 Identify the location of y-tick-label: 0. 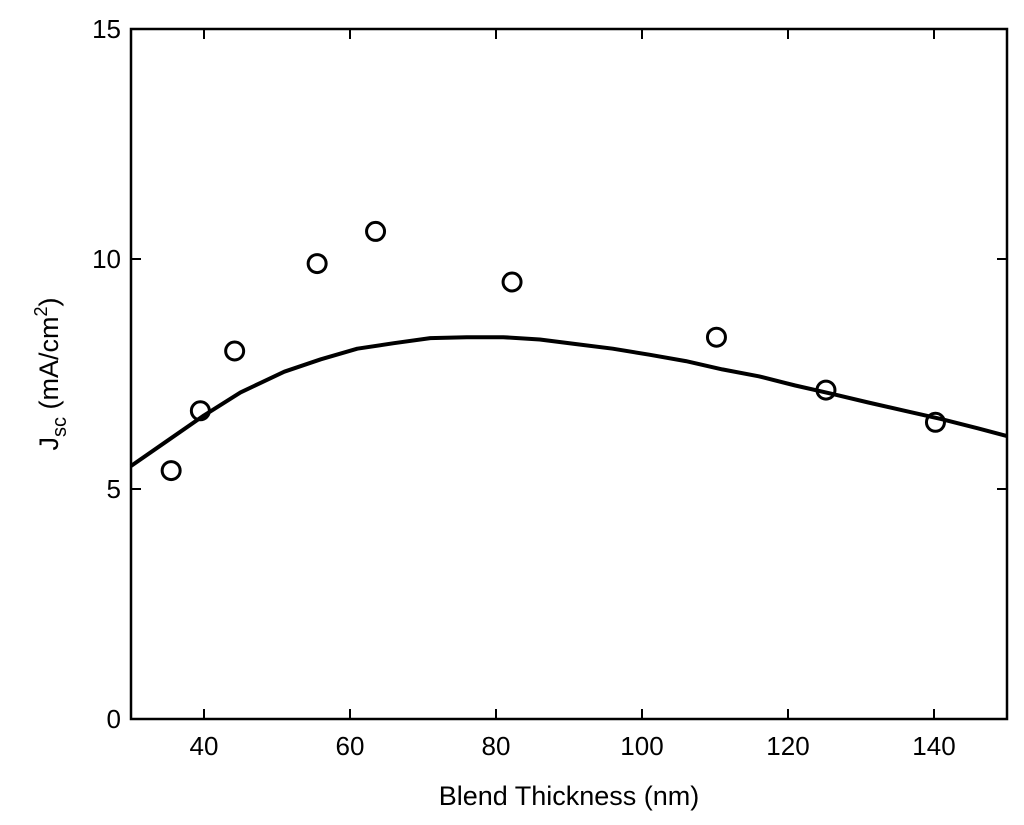
(114, 719).